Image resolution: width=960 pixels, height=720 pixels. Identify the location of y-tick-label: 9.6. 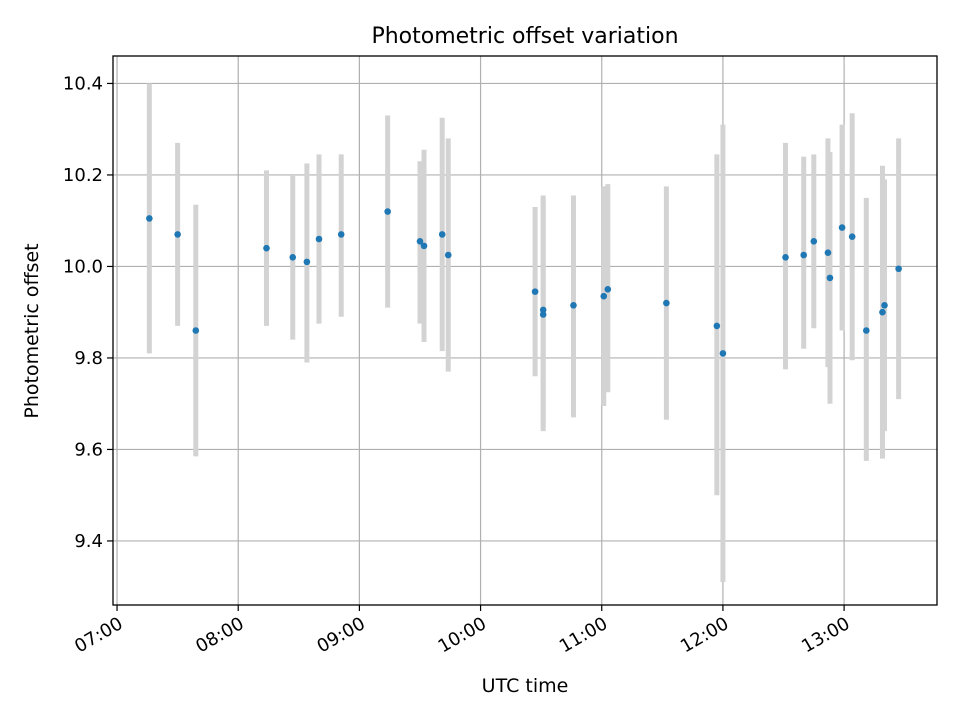
(88, 449).